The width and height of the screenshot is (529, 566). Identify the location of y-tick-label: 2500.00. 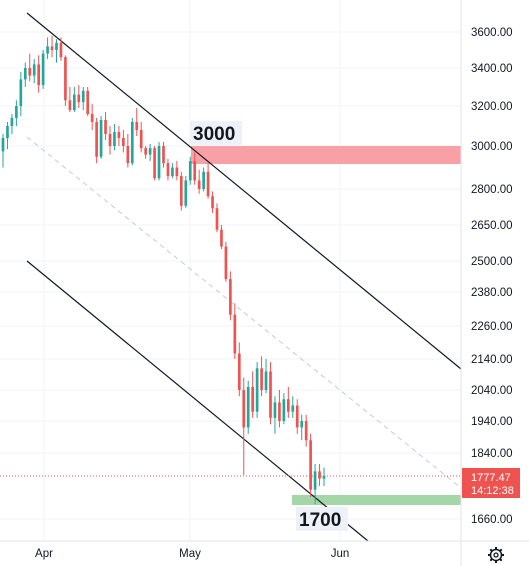
(492, 262).